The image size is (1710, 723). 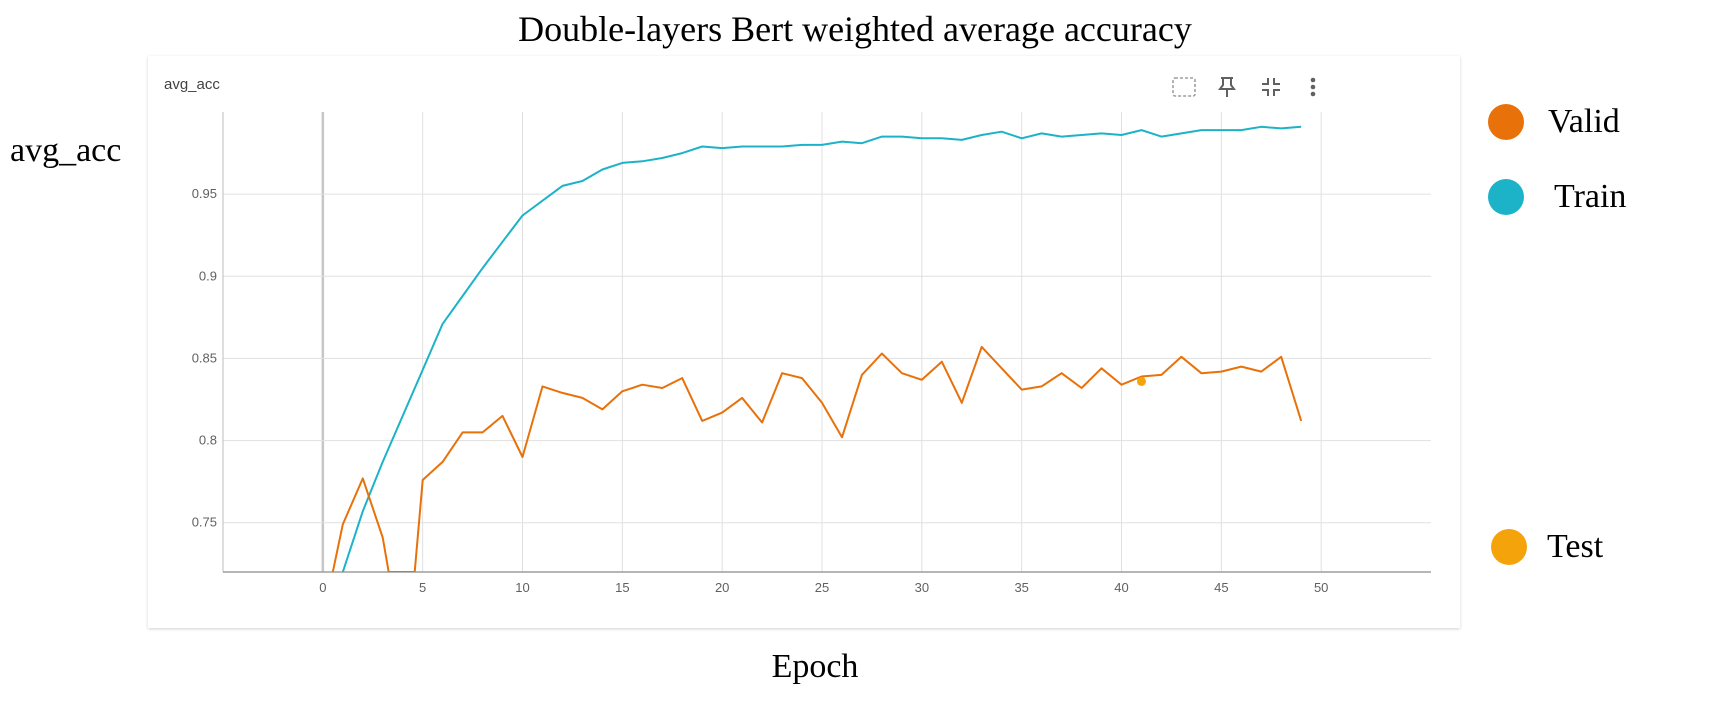 What do you see at coordinates (1271, 87) in the screenshot?
I see `collapse-icon` at bounding box center [1271, 87].